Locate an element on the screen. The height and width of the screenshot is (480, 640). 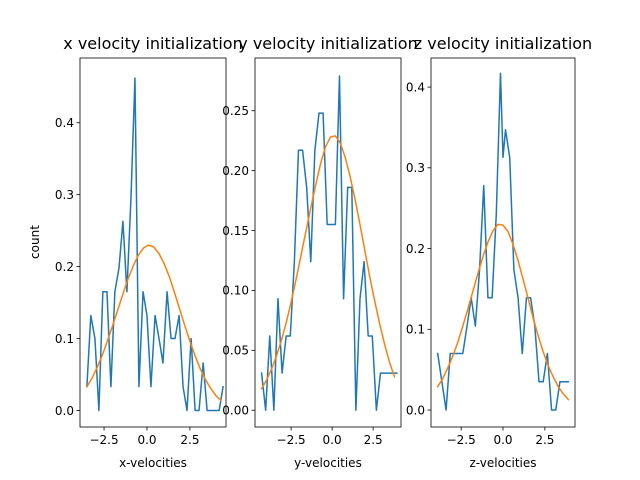
y-velocity-x-tick-label: 0.0 is located at coordinates (332, 440).